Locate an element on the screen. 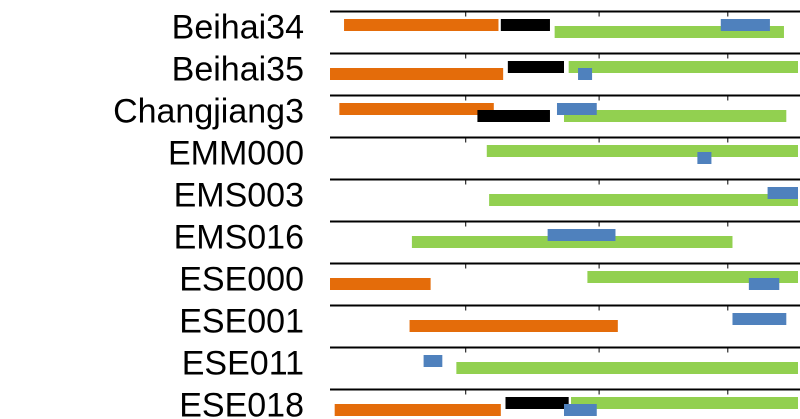  row-label: EMS003 is located at coordinates (239, 196).